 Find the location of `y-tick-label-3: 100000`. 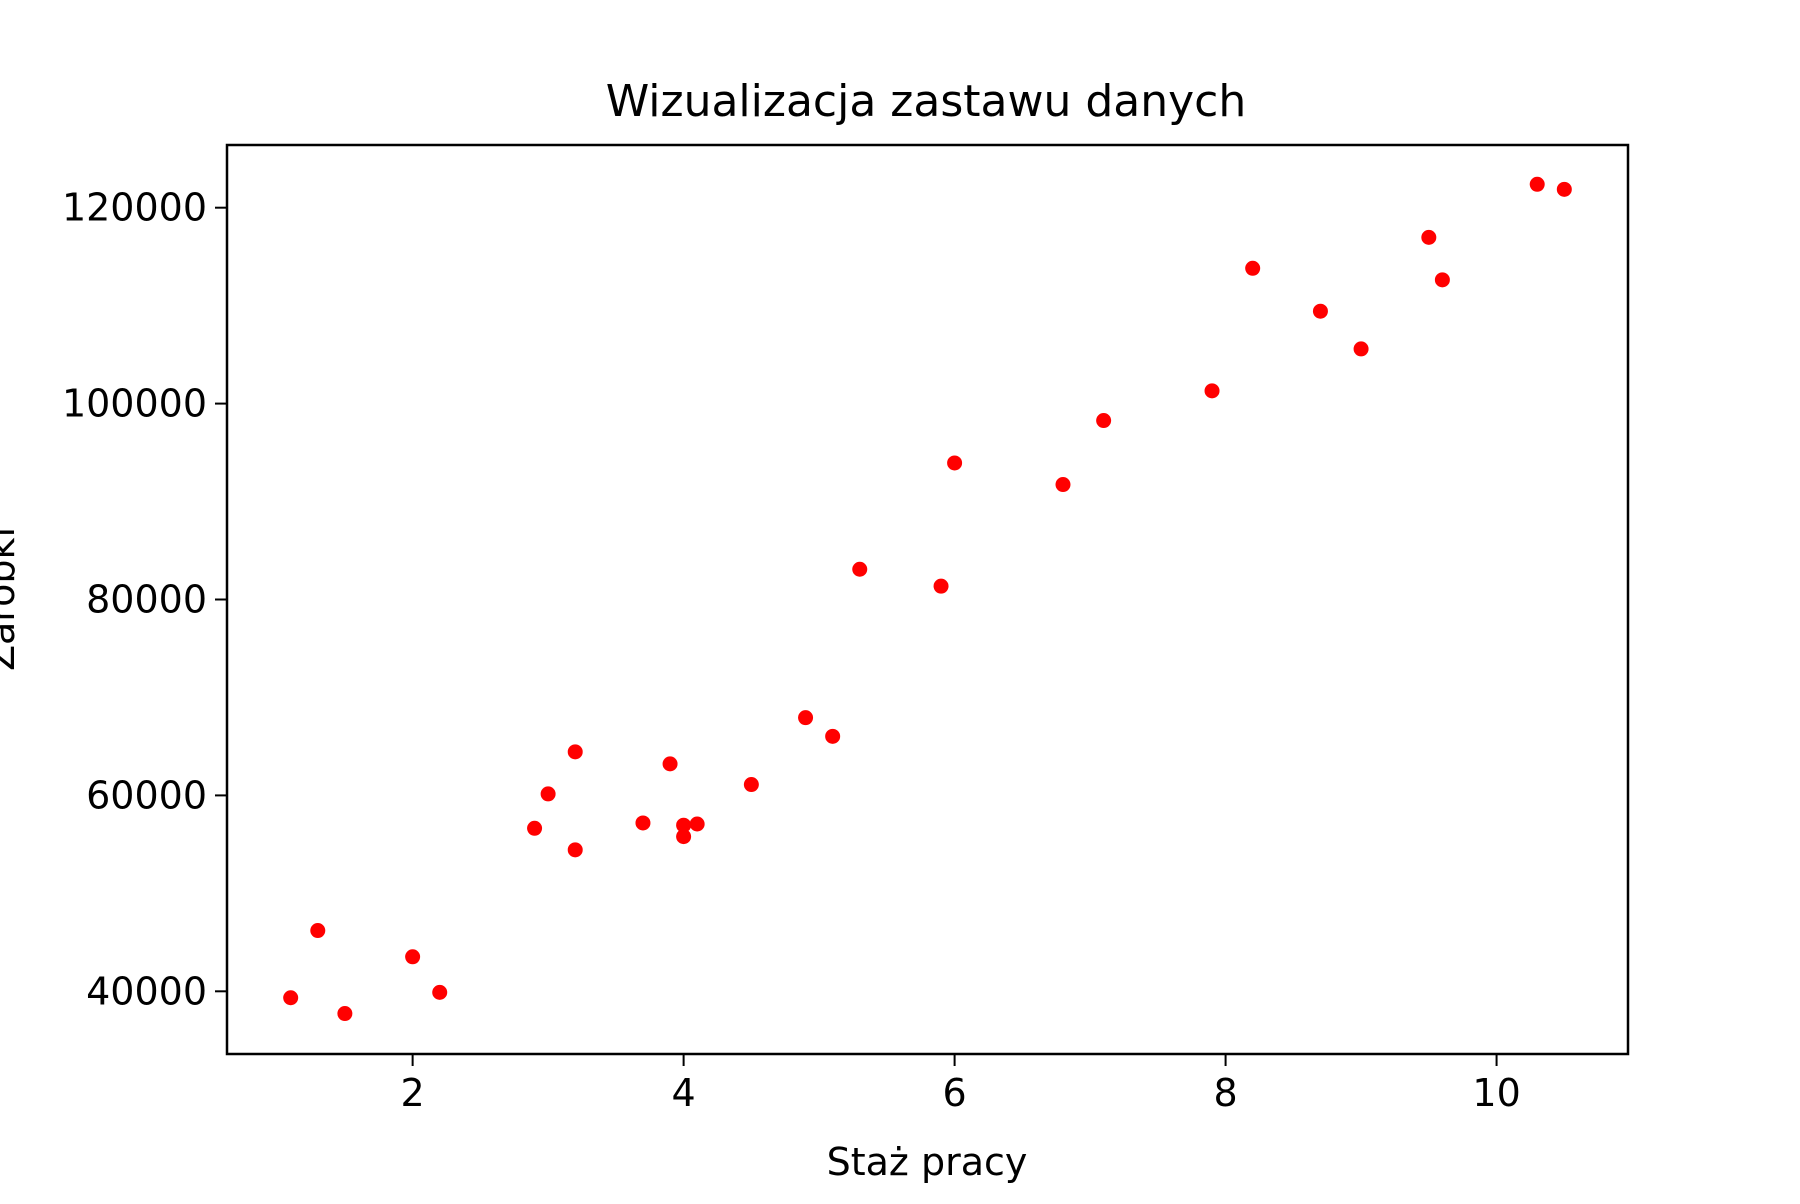

y-tick-label-3: 100000 is located at coordinates (134, 404).